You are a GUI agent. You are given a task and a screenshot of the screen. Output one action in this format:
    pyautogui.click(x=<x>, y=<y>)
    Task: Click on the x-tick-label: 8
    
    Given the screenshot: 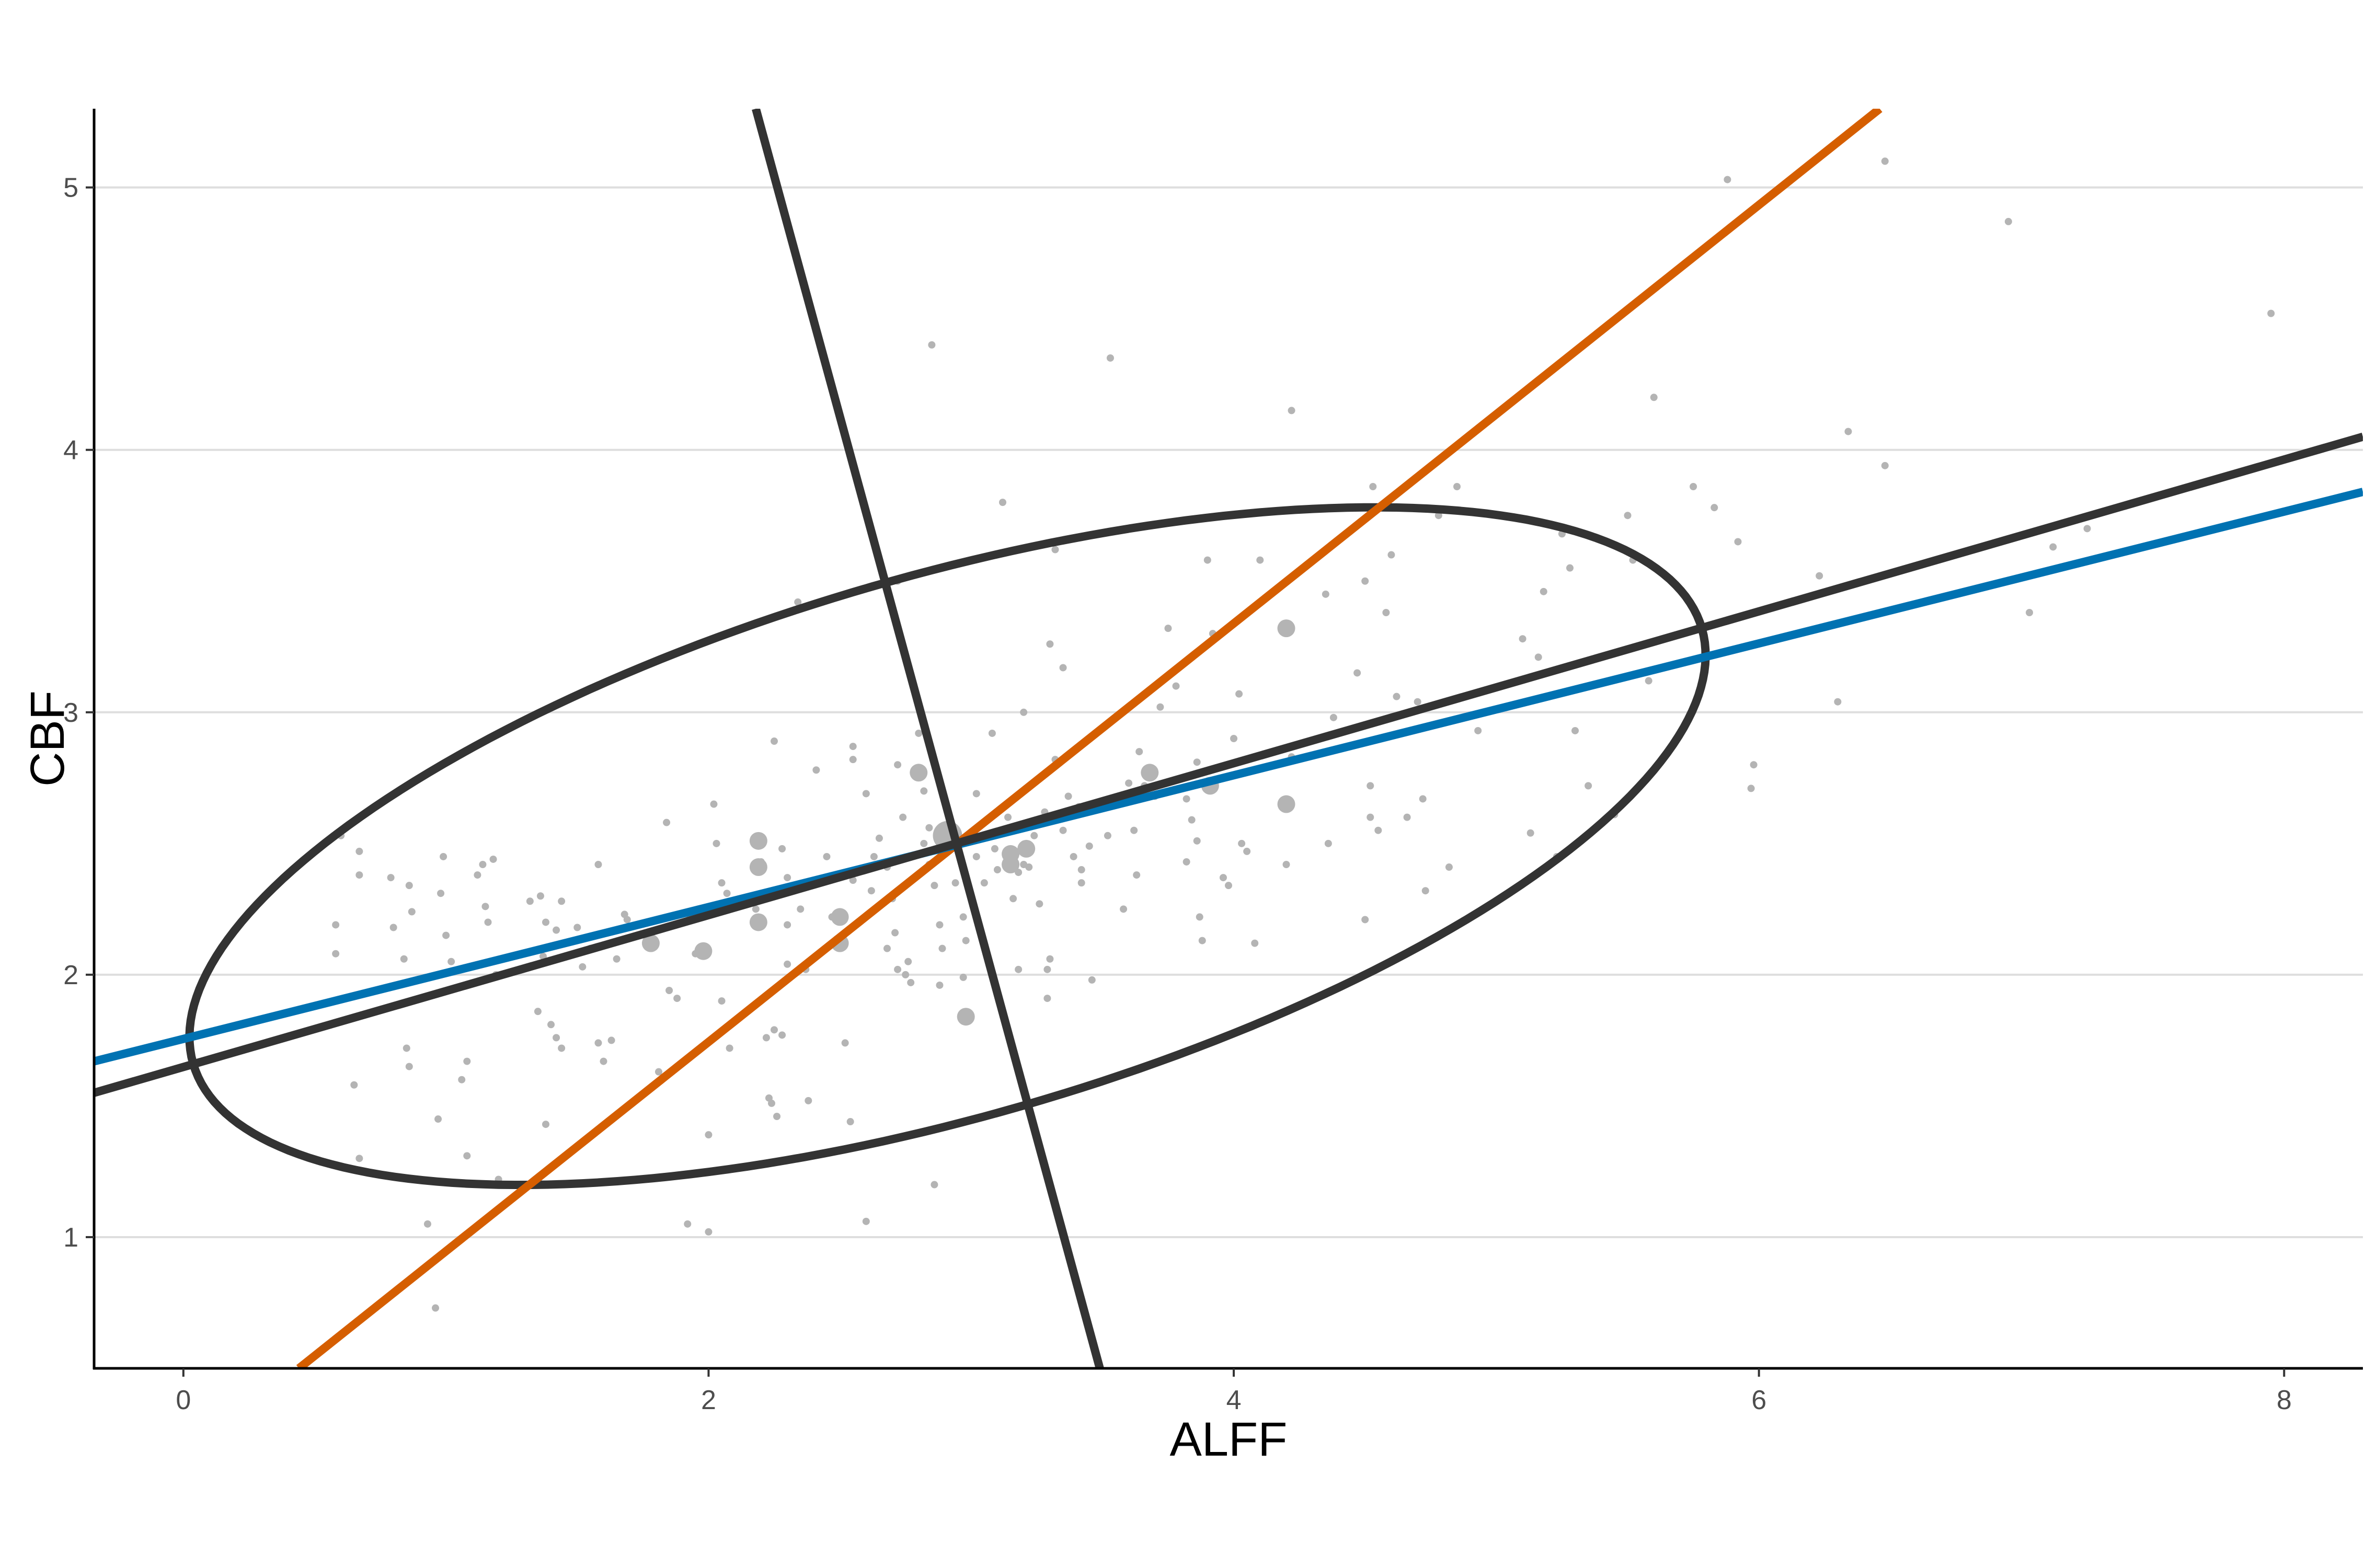 What is the action you would take?
    pyautogui.click(x=2284, y=1400)
    